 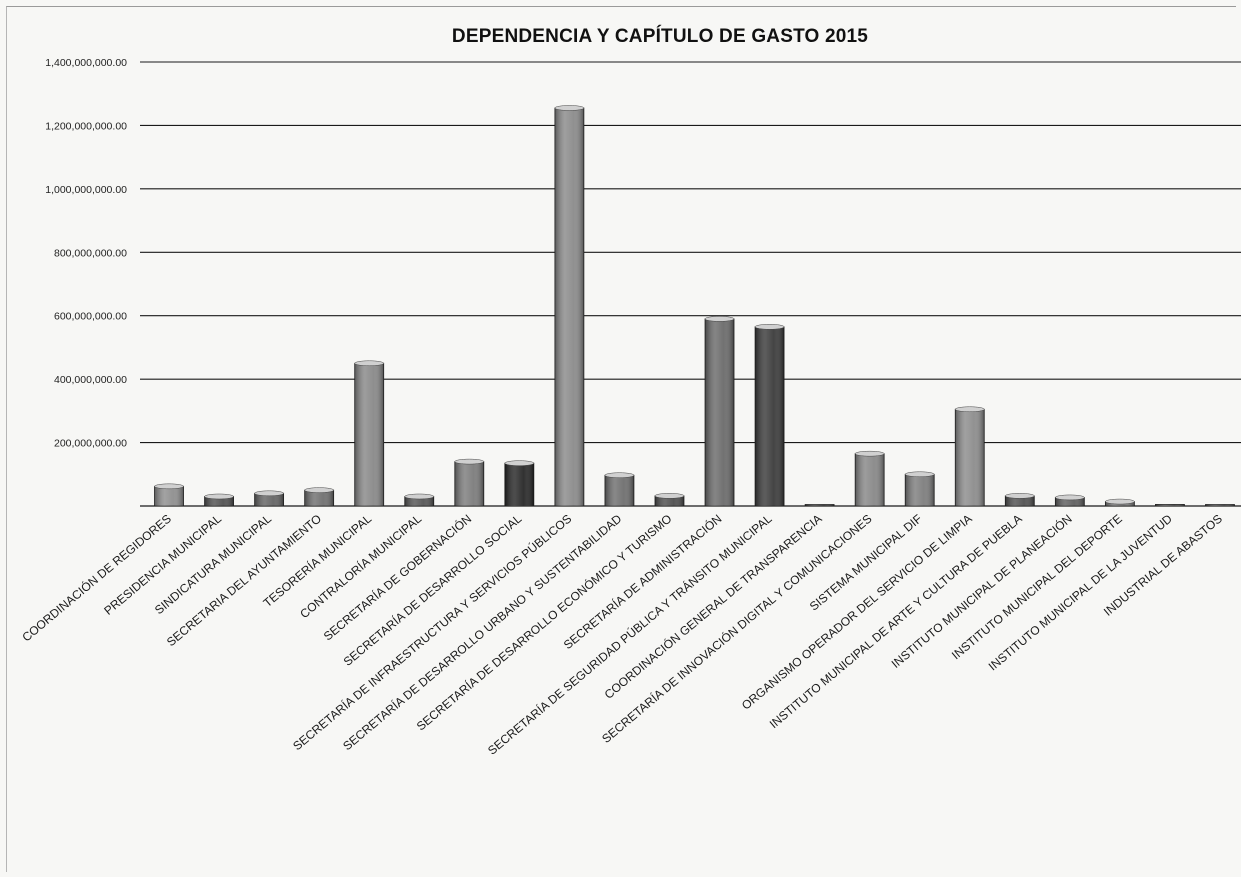 What do you see at coordinates (86, 126) in the screenshot?
I see `y-tick-label: 1,200,000,000.00` at bounding box center [86, 126].